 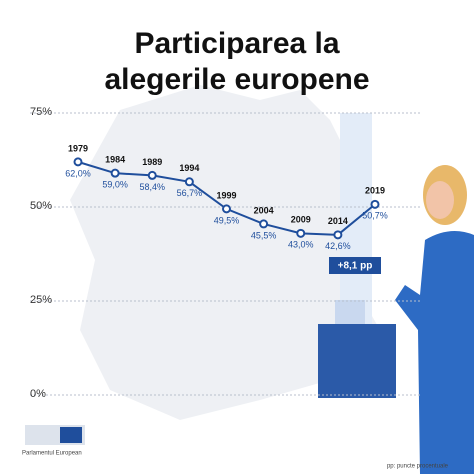 I want to click on year-label: 1989, so click(x=152, y=162).